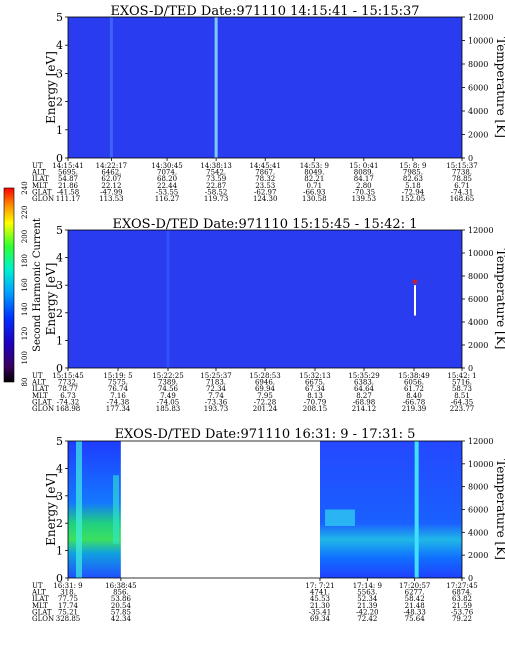 Image resolution: width=505 pixels, height=653 pixels. I want to click on table-cell: 21.39, so click(367, 606).